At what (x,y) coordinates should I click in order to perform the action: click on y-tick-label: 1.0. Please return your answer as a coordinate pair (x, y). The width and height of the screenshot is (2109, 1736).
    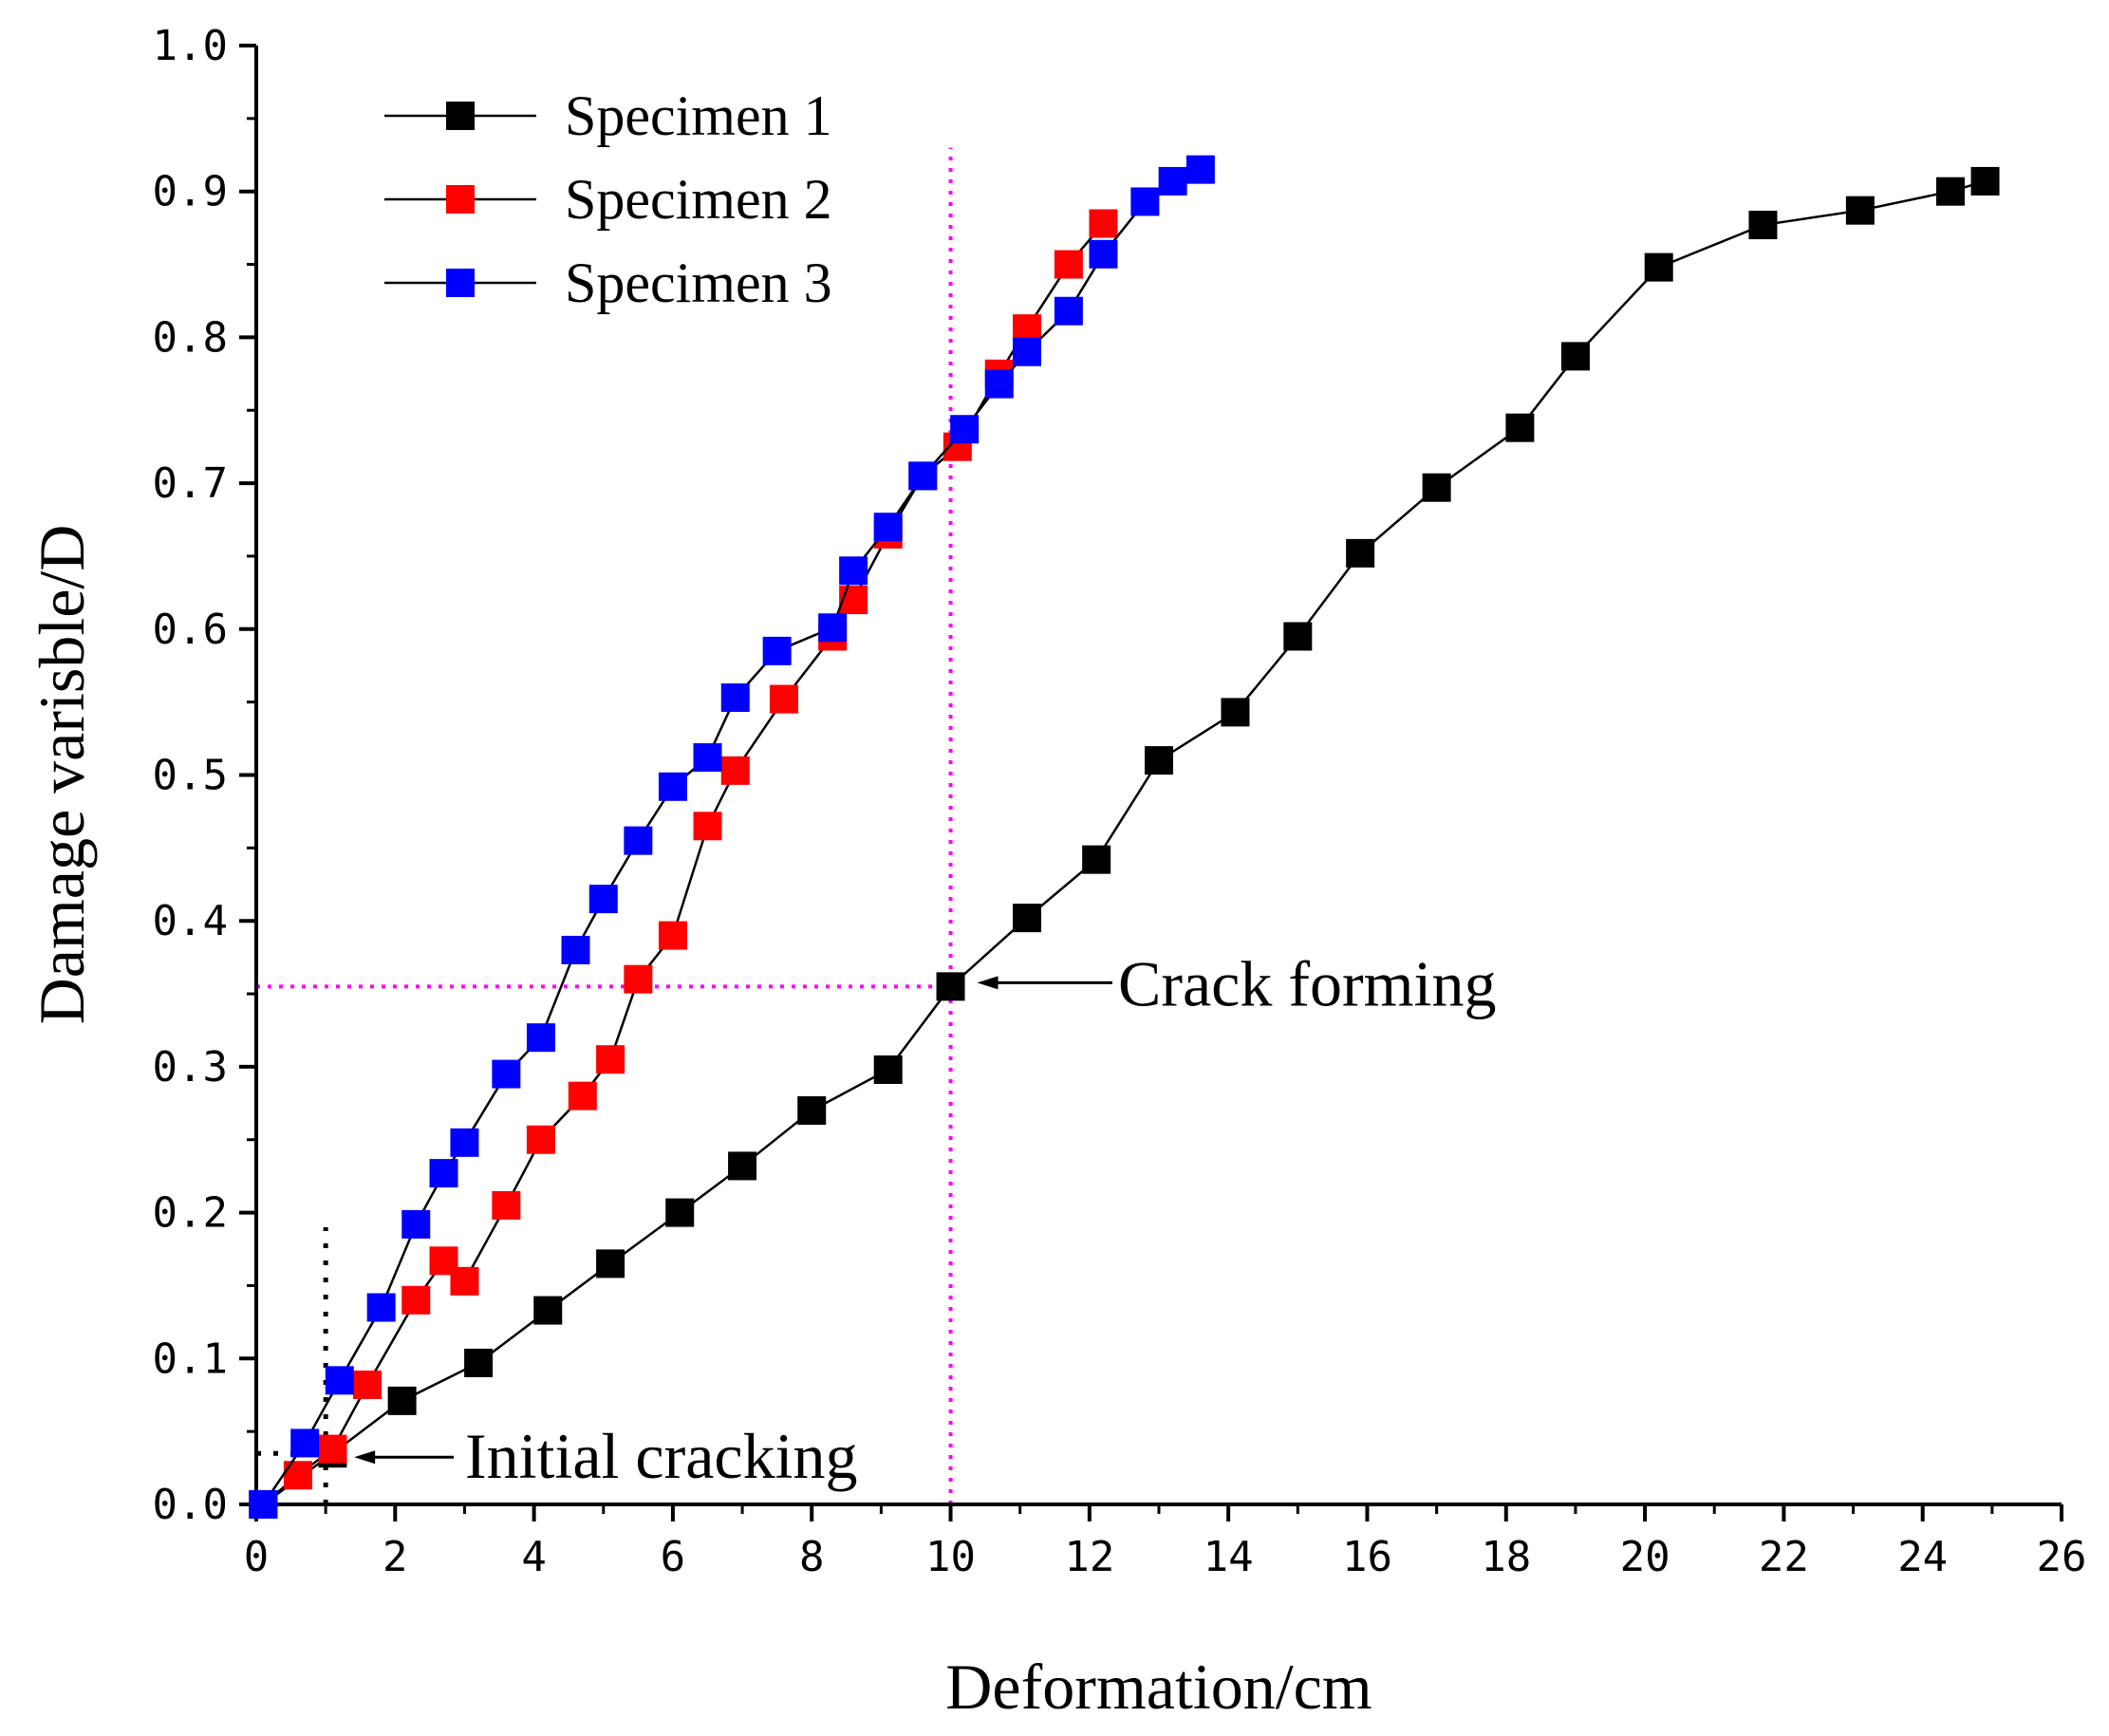
    Looking at the image, I should click on (190, 46).